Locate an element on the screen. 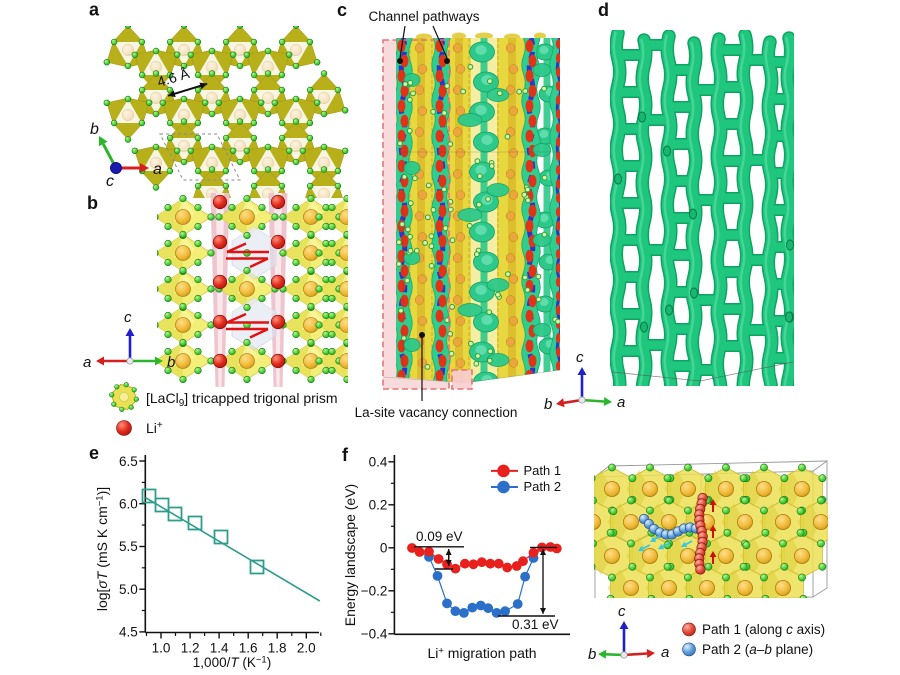  svg-text: 4.5 is located at coordinates (128, 632).